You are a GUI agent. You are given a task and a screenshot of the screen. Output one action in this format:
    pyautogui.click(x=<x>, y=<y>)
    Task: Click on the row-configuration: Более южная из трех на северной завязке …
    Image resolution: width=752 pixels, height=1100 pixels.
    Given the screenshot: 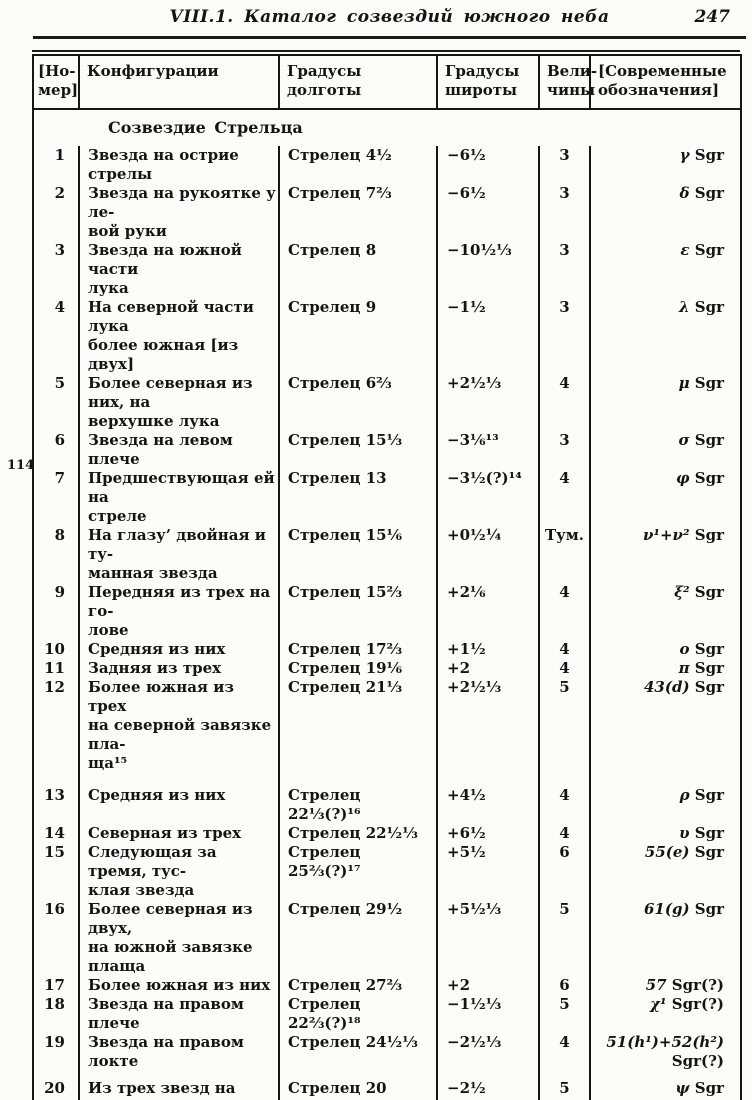 What is the action you would take?
    pyautogui.click(x=178, y=731)
    